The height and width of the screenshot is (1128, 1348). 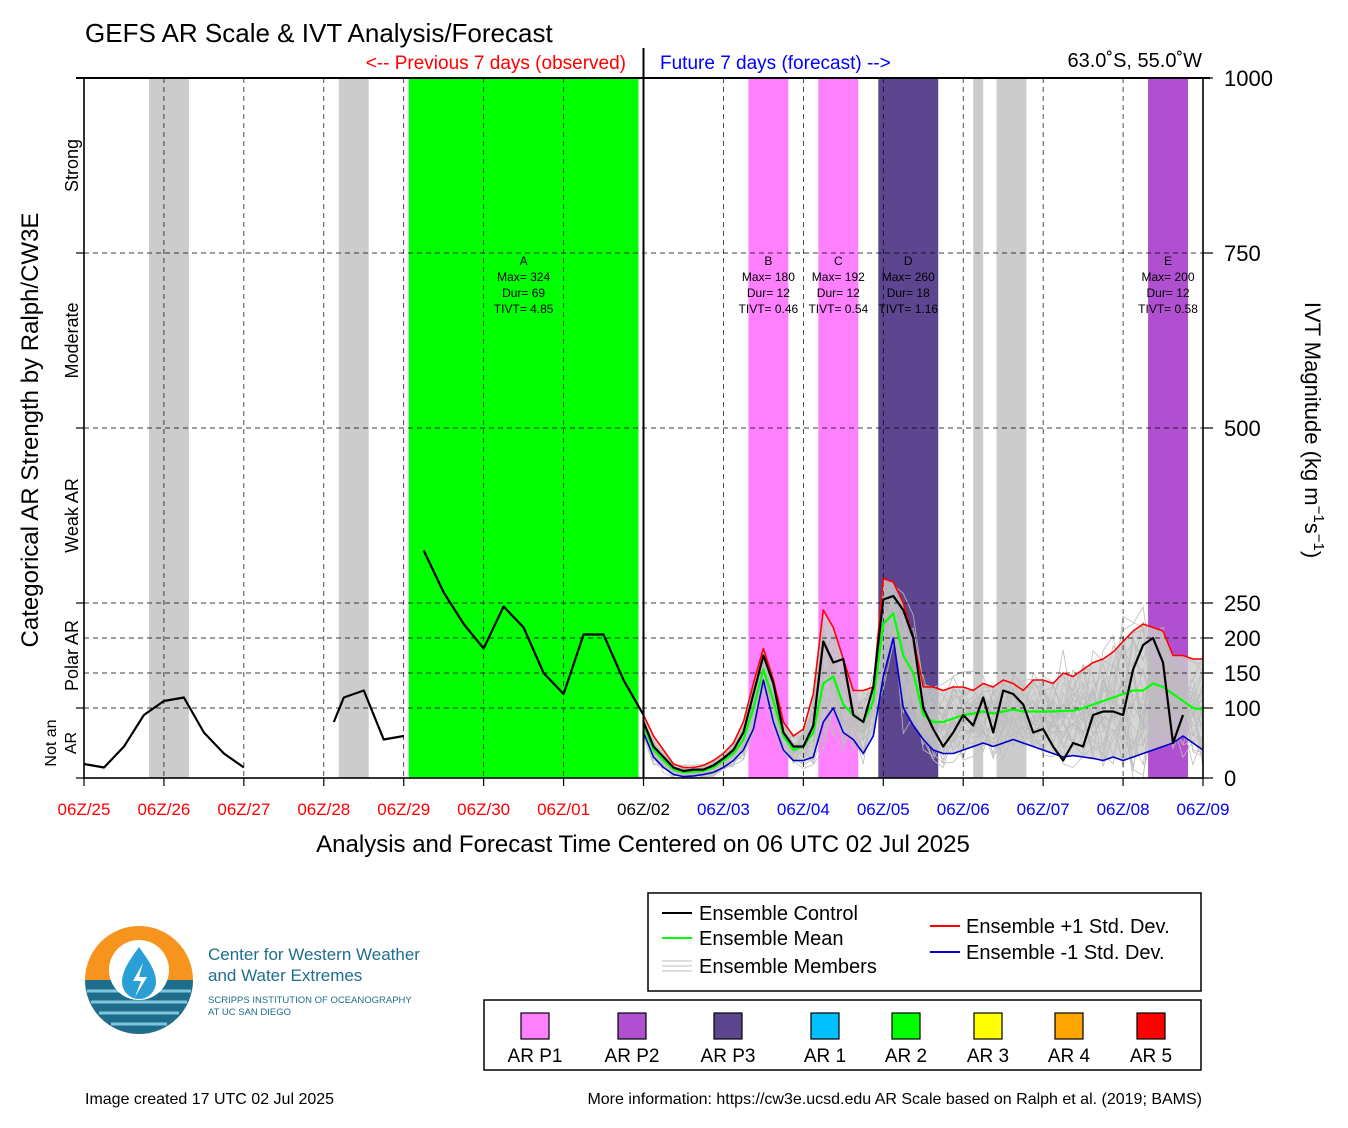 What do you see at coordinates (1168, 293) in the screenshot?
I see `ar-event-E-label-2: Dur= 12` at bounding box center [1168, 293].